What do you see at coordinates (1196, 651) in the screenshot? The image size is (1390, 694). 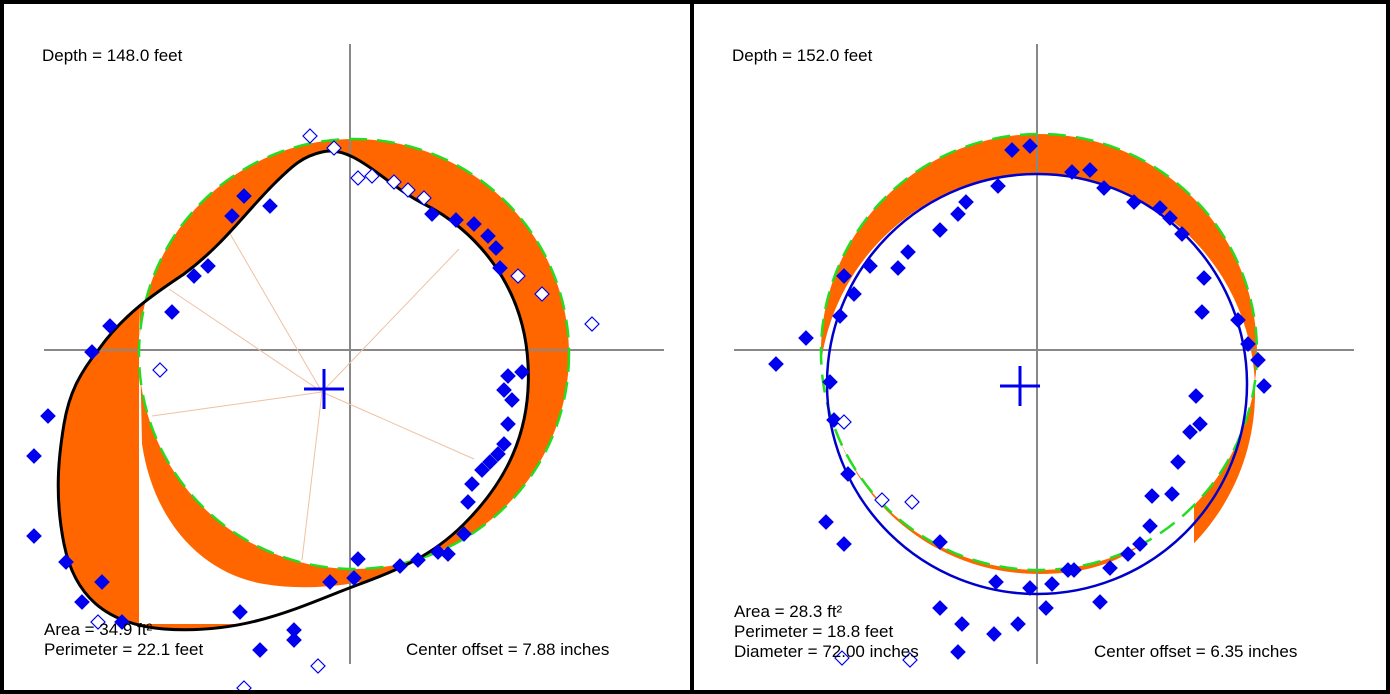 I see `right-center-offset-label: Center offset = 6.35 inches` at bounding box center [1196, 651].